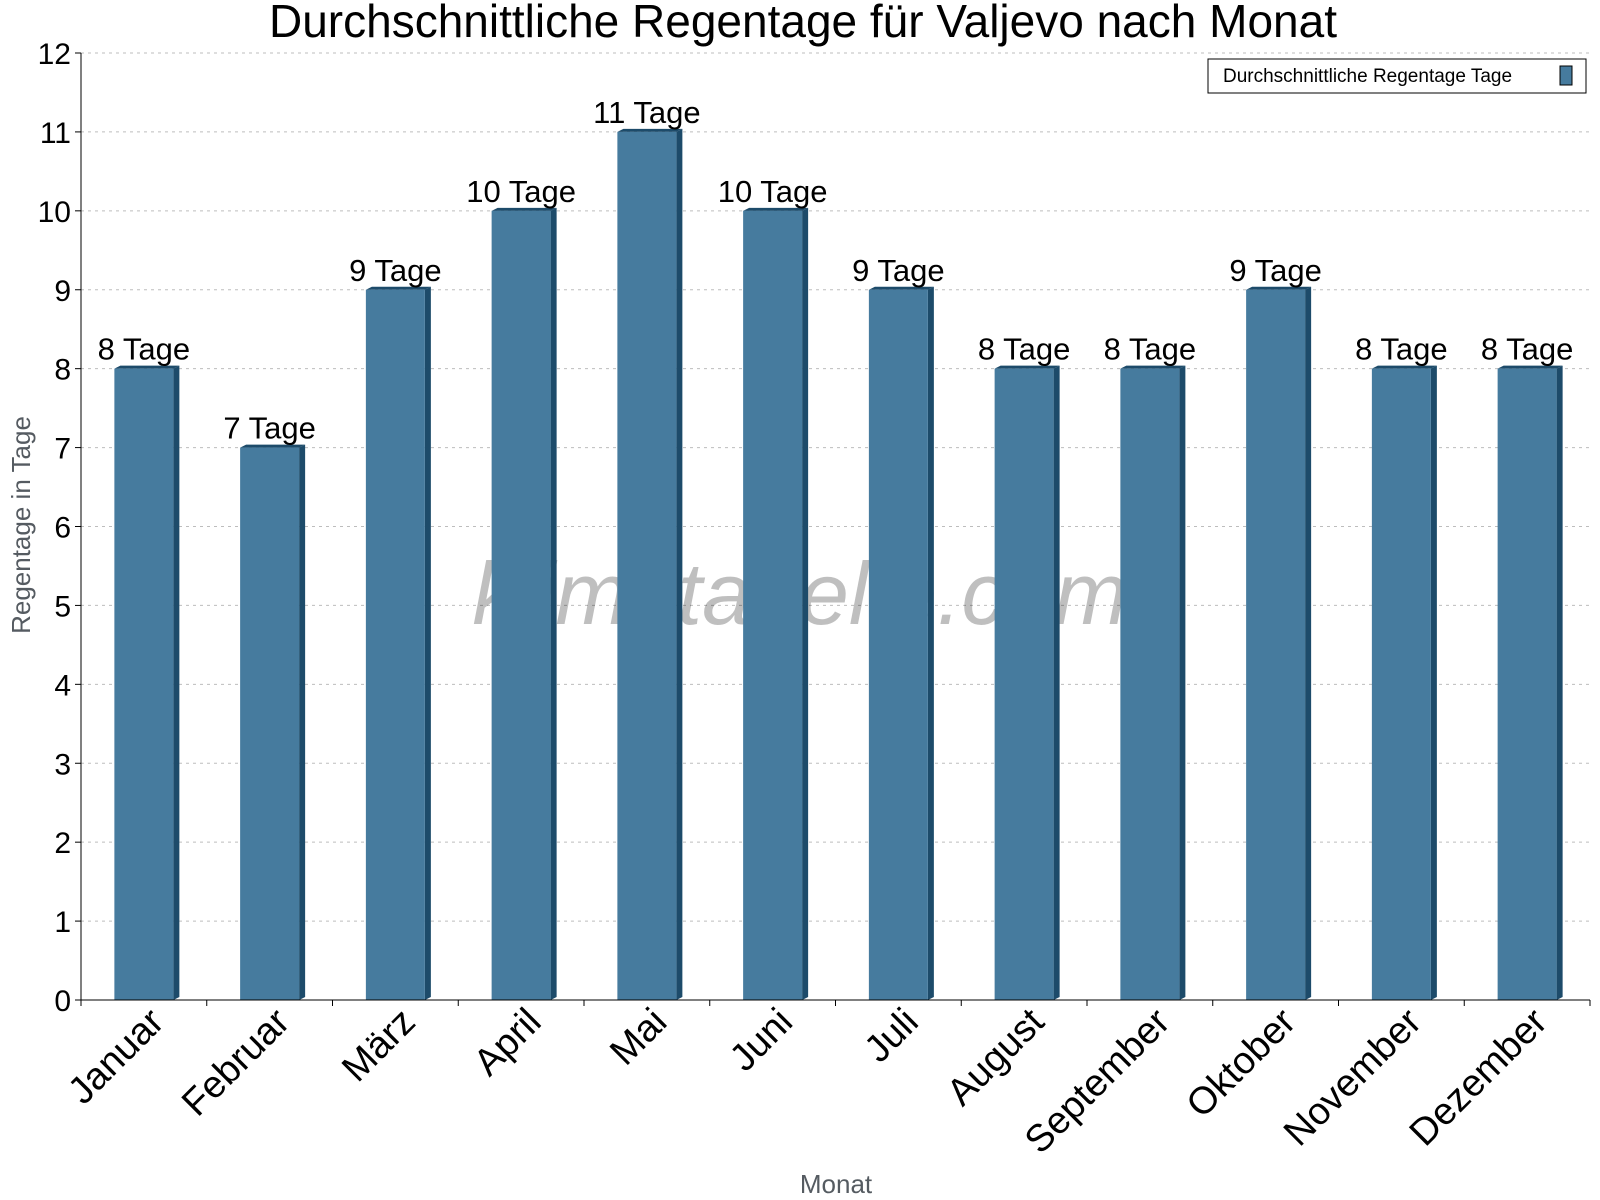  Describe the element at coordinates (638, 1037) in the screenshot. I see `x-tick-label: Mai` at that location.